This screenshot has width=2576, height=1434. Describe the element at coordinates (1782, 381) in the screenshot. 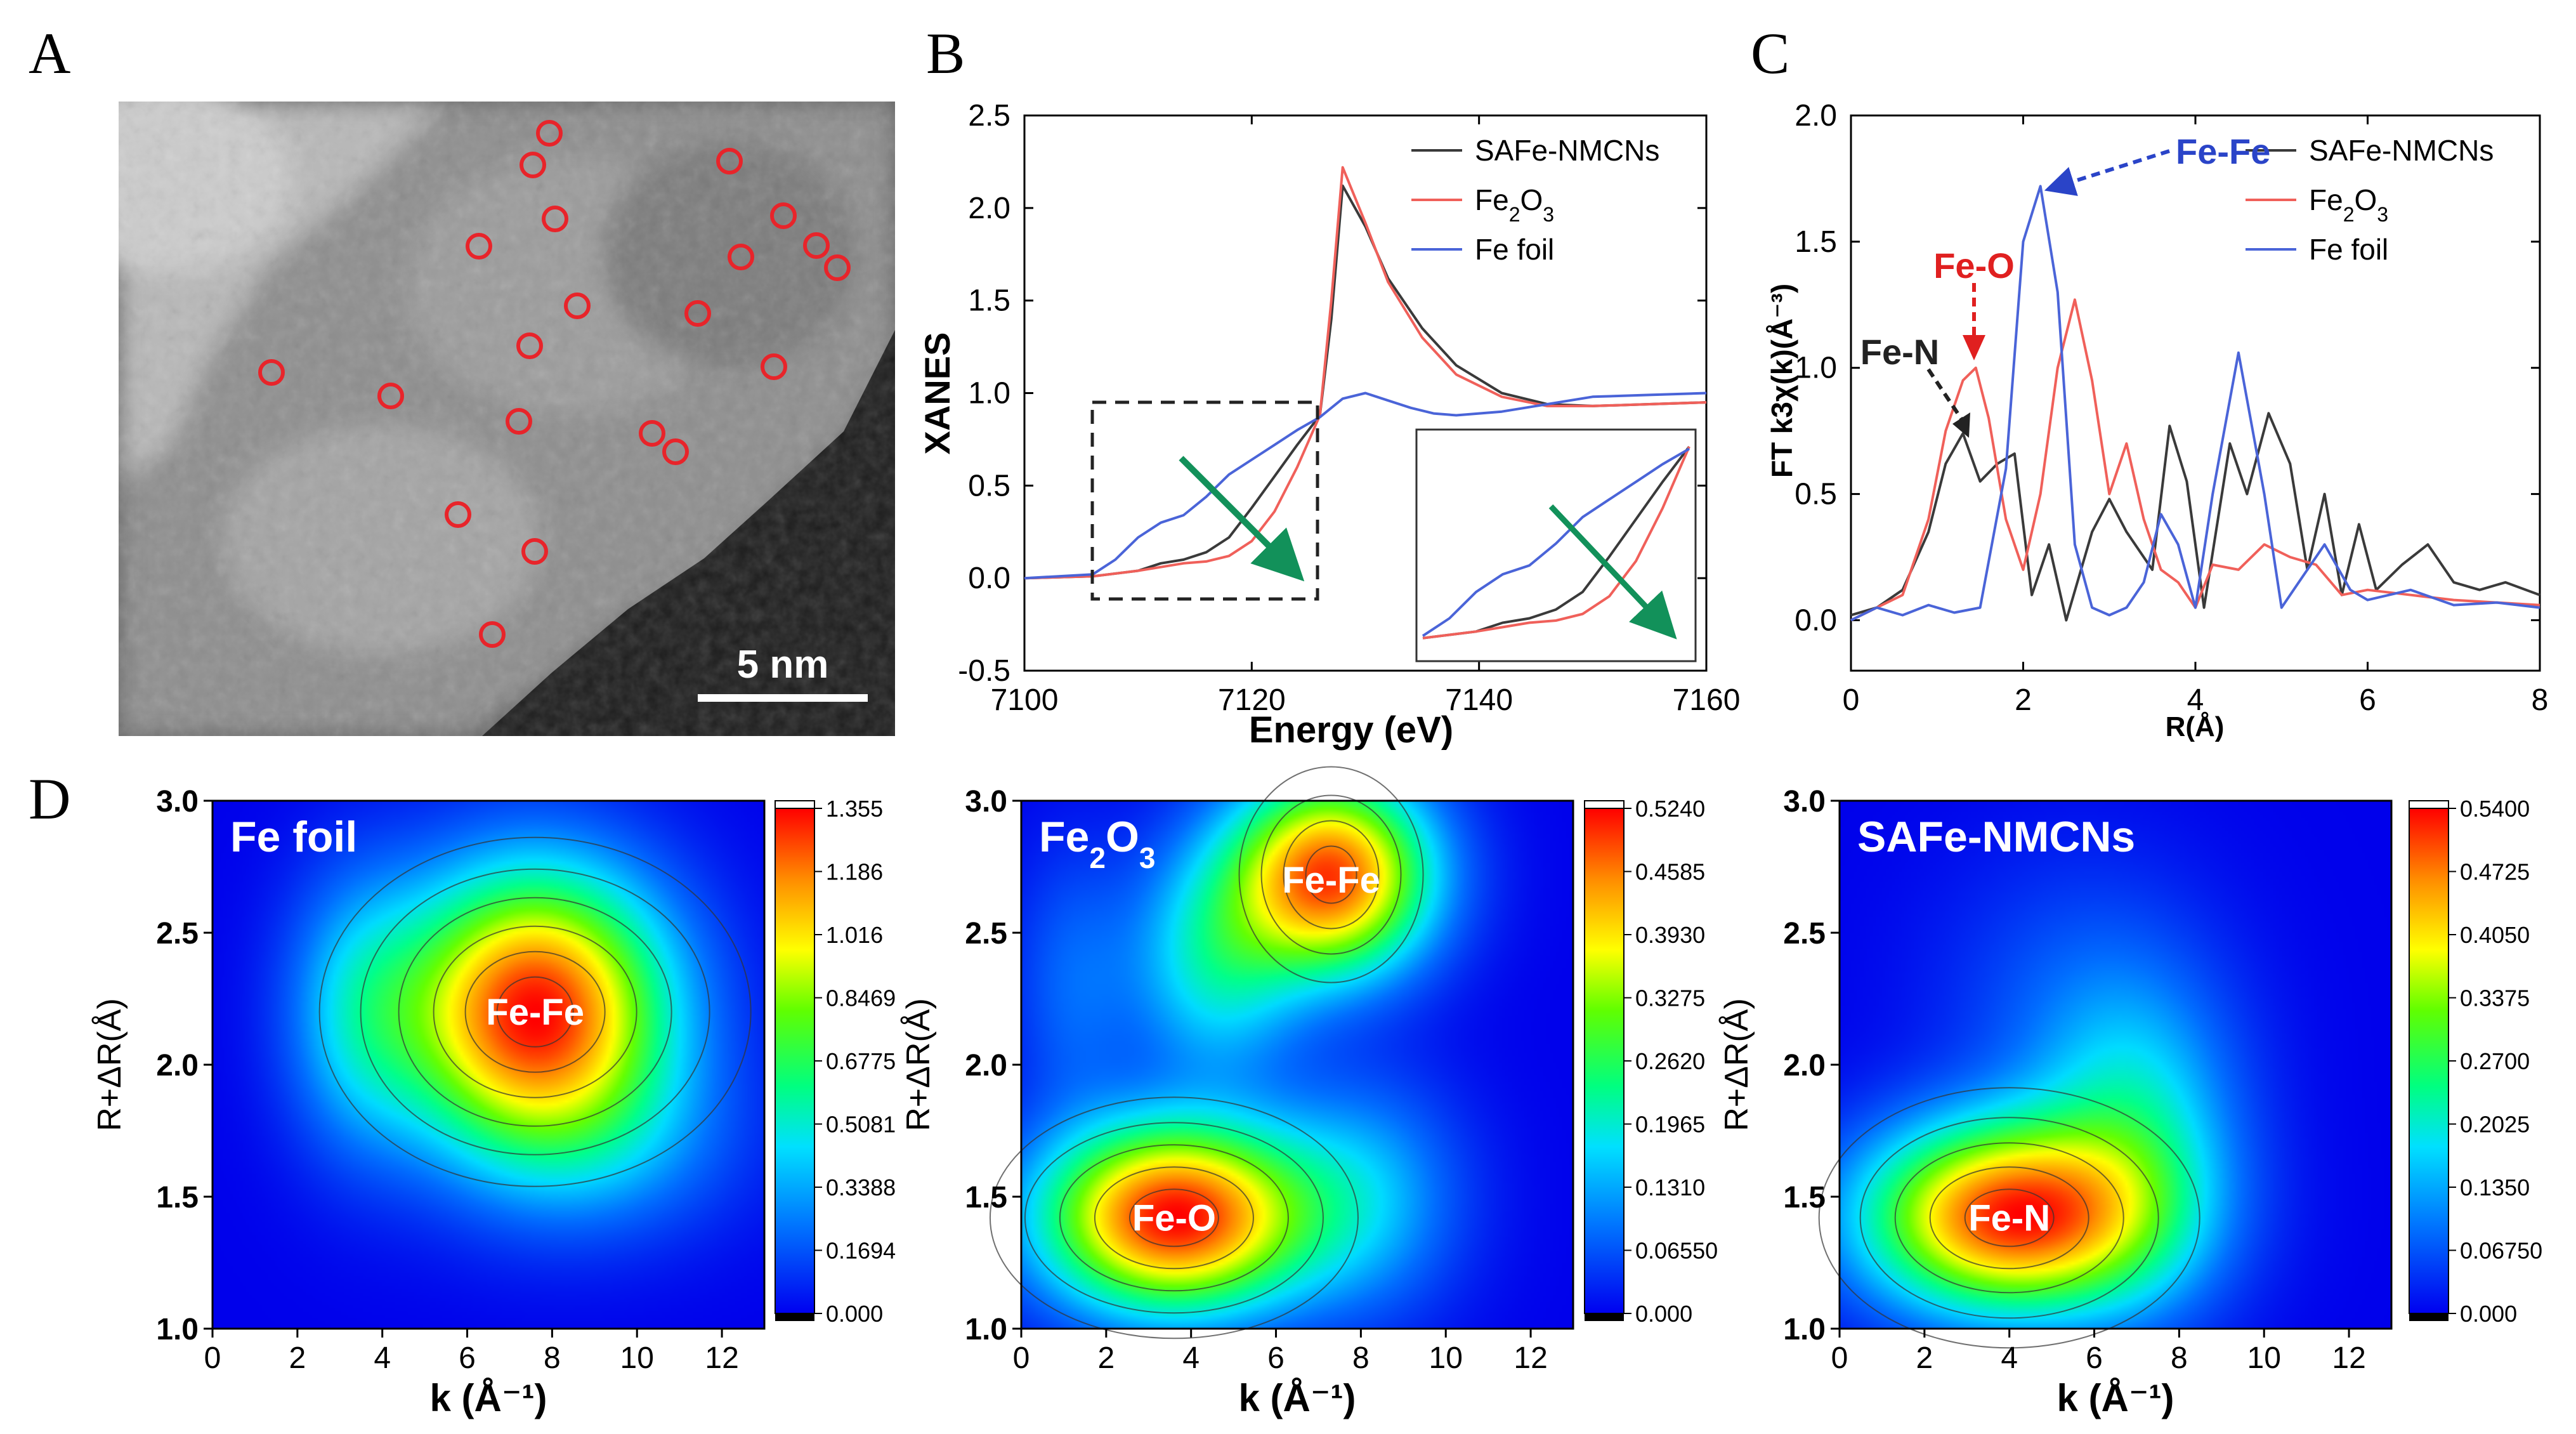

I see `ft-y-axis-label: FT k3χ(k)(Å⁻³)` at that location.